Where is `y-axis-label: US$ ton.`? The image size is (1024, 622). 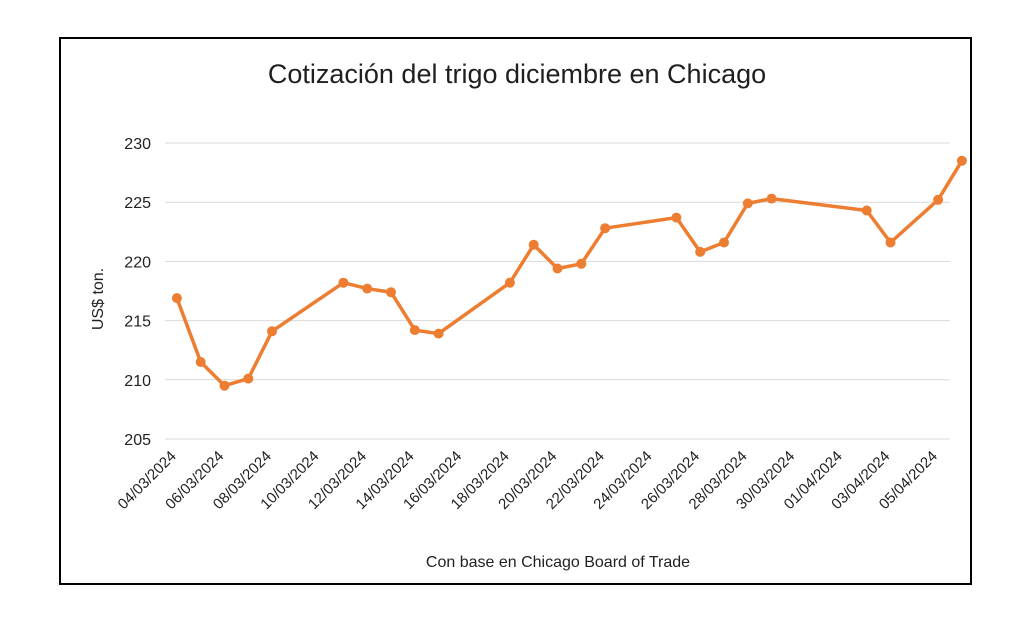 y-axis-label: US$ ton. is located at coordinates (98, 299).